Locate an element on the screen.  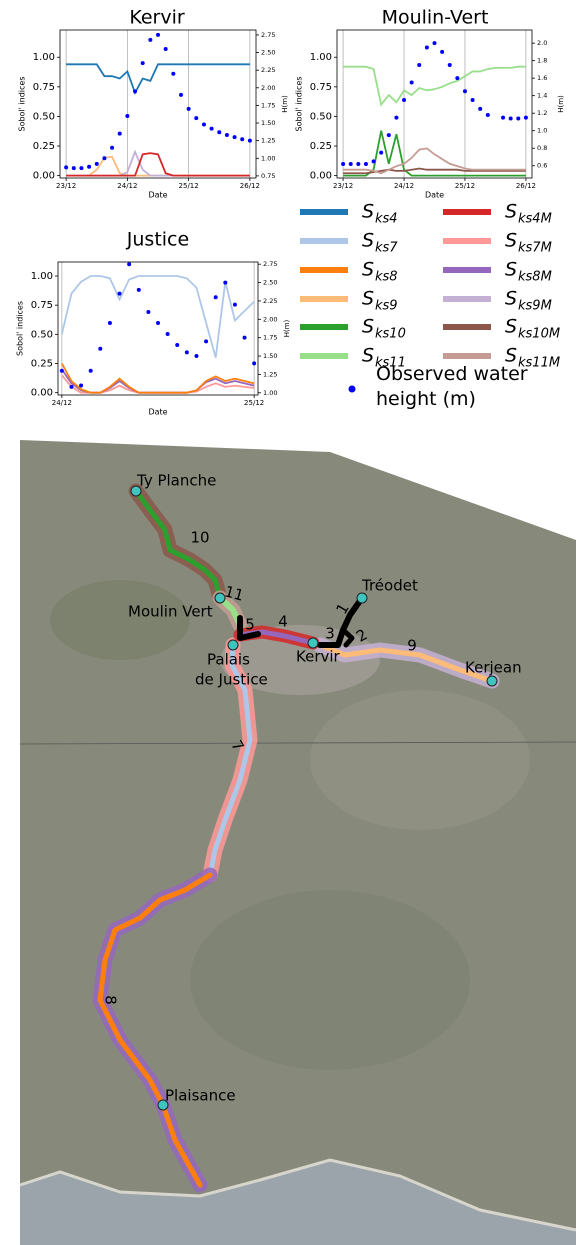
y2-axis-label: H(m) is located at coordinates (287, 328).